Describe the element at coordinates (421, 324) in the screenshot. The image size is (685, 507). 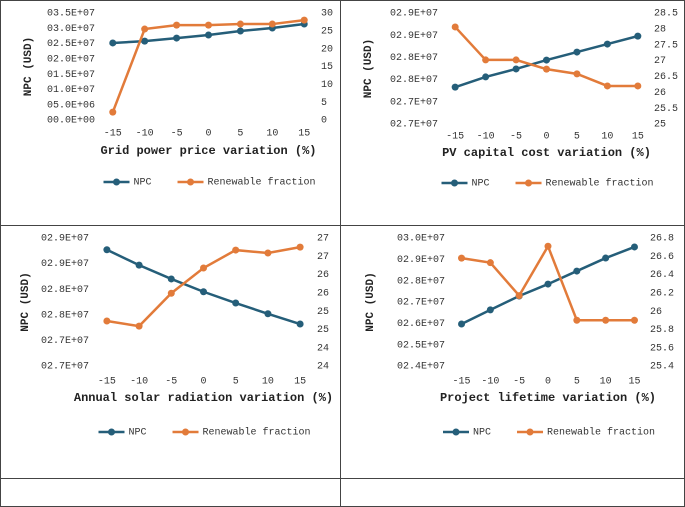
I see `y-tick-label: 02.6E+07` at that location.